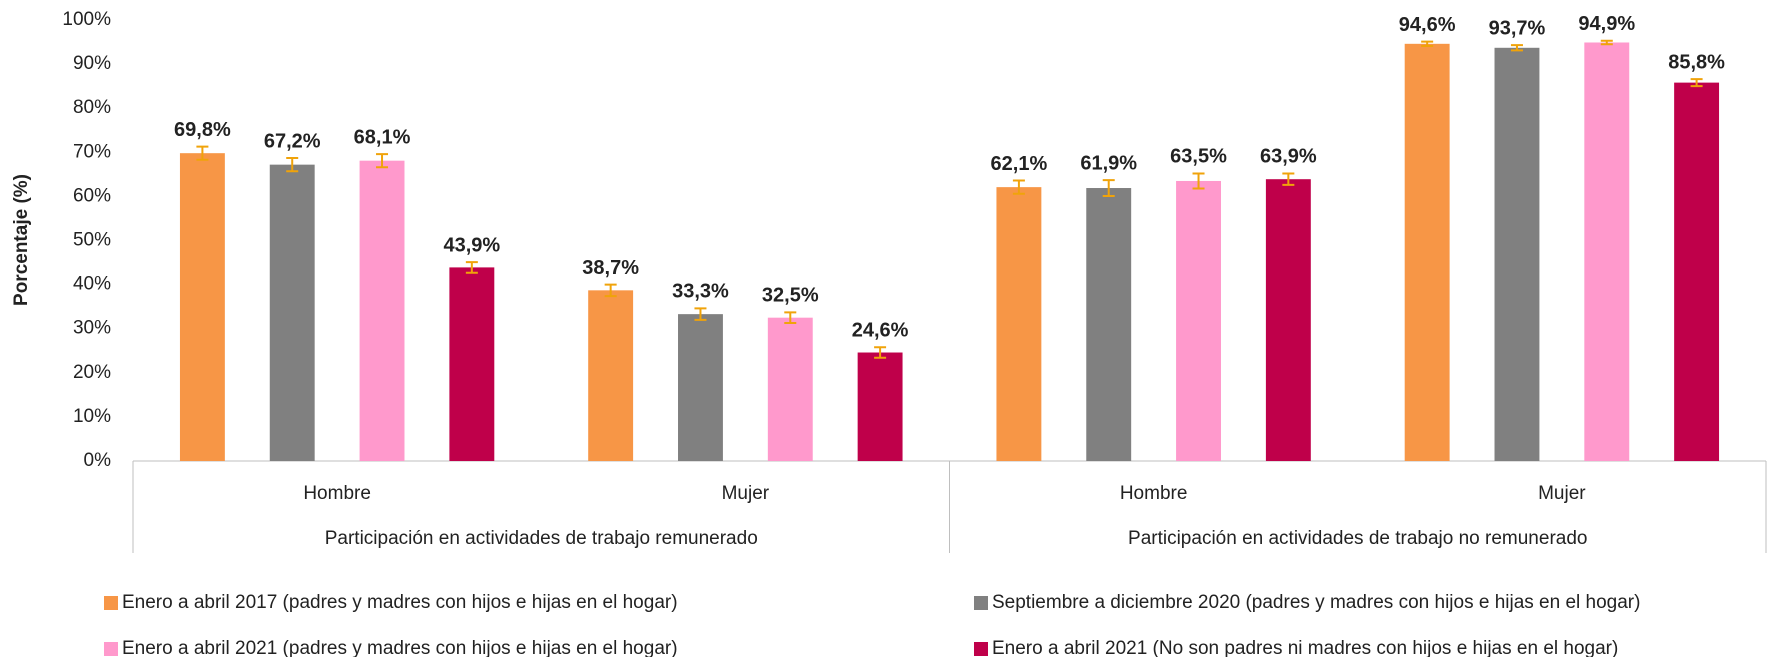  I want to click on value-label: 63,9%, so click(1288, 157).